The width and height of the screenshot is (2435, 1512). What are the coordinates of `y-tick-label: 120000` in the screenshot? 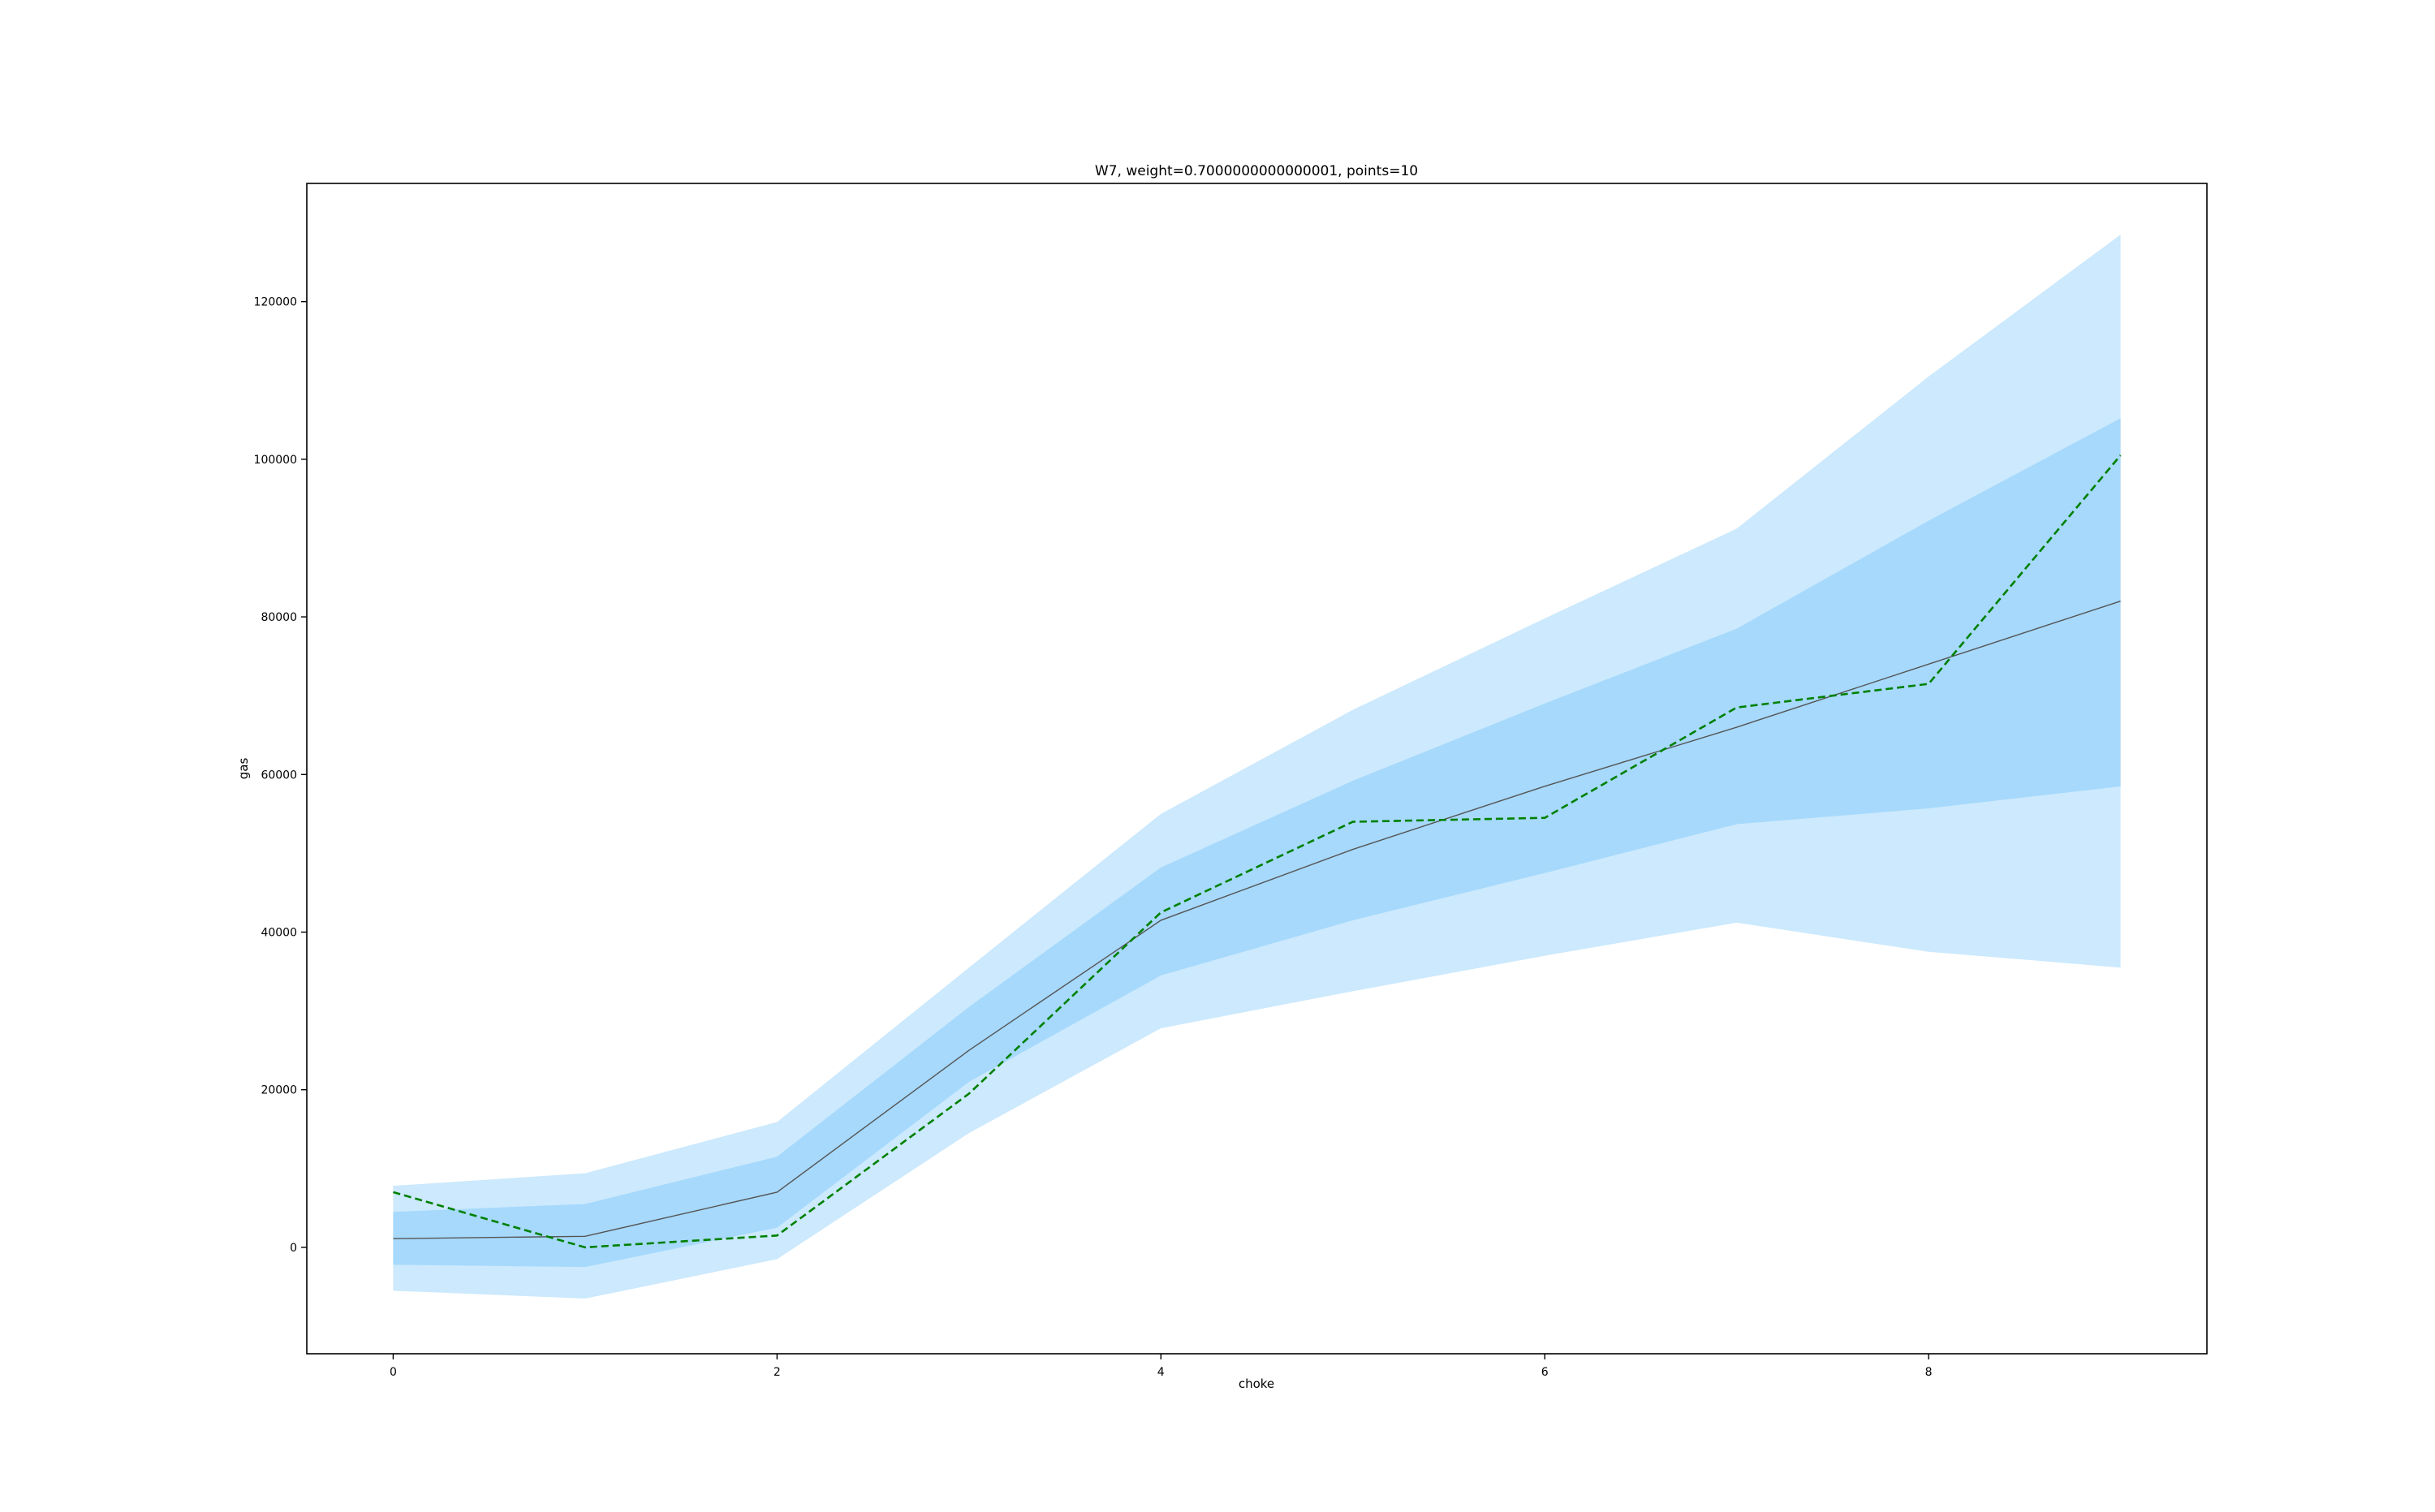 It's located at (275, 302).